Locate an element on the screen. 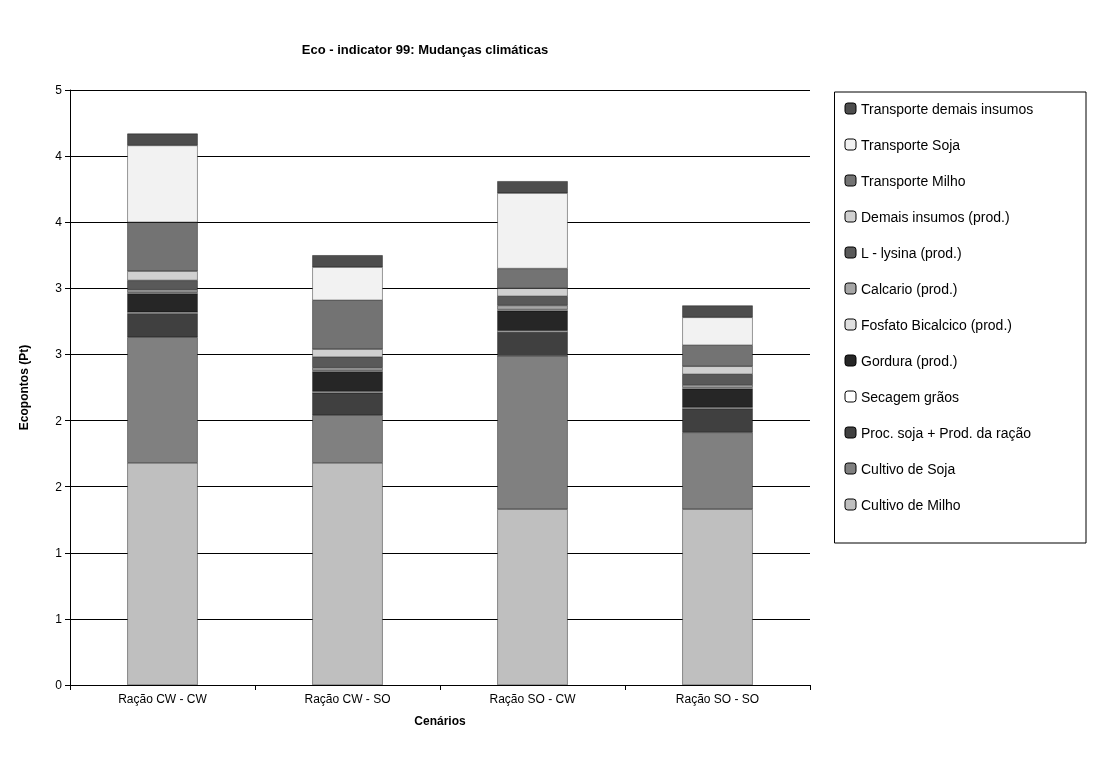  legend-label: Cultivo de Milho is located at coordinates (911, 504).